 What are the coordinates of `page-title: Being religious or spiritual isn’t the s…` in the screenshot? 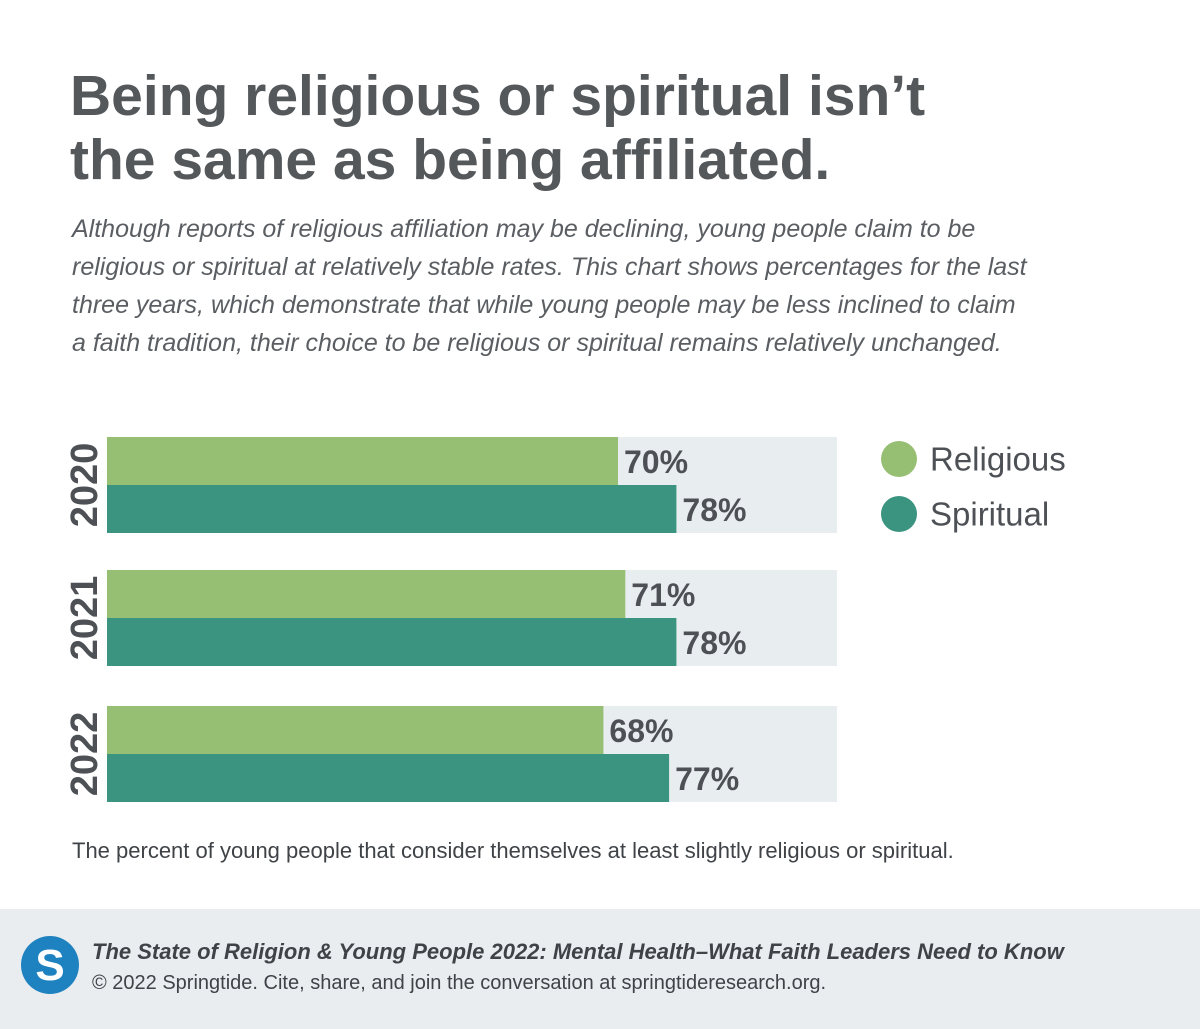 It's located at (610, 128).